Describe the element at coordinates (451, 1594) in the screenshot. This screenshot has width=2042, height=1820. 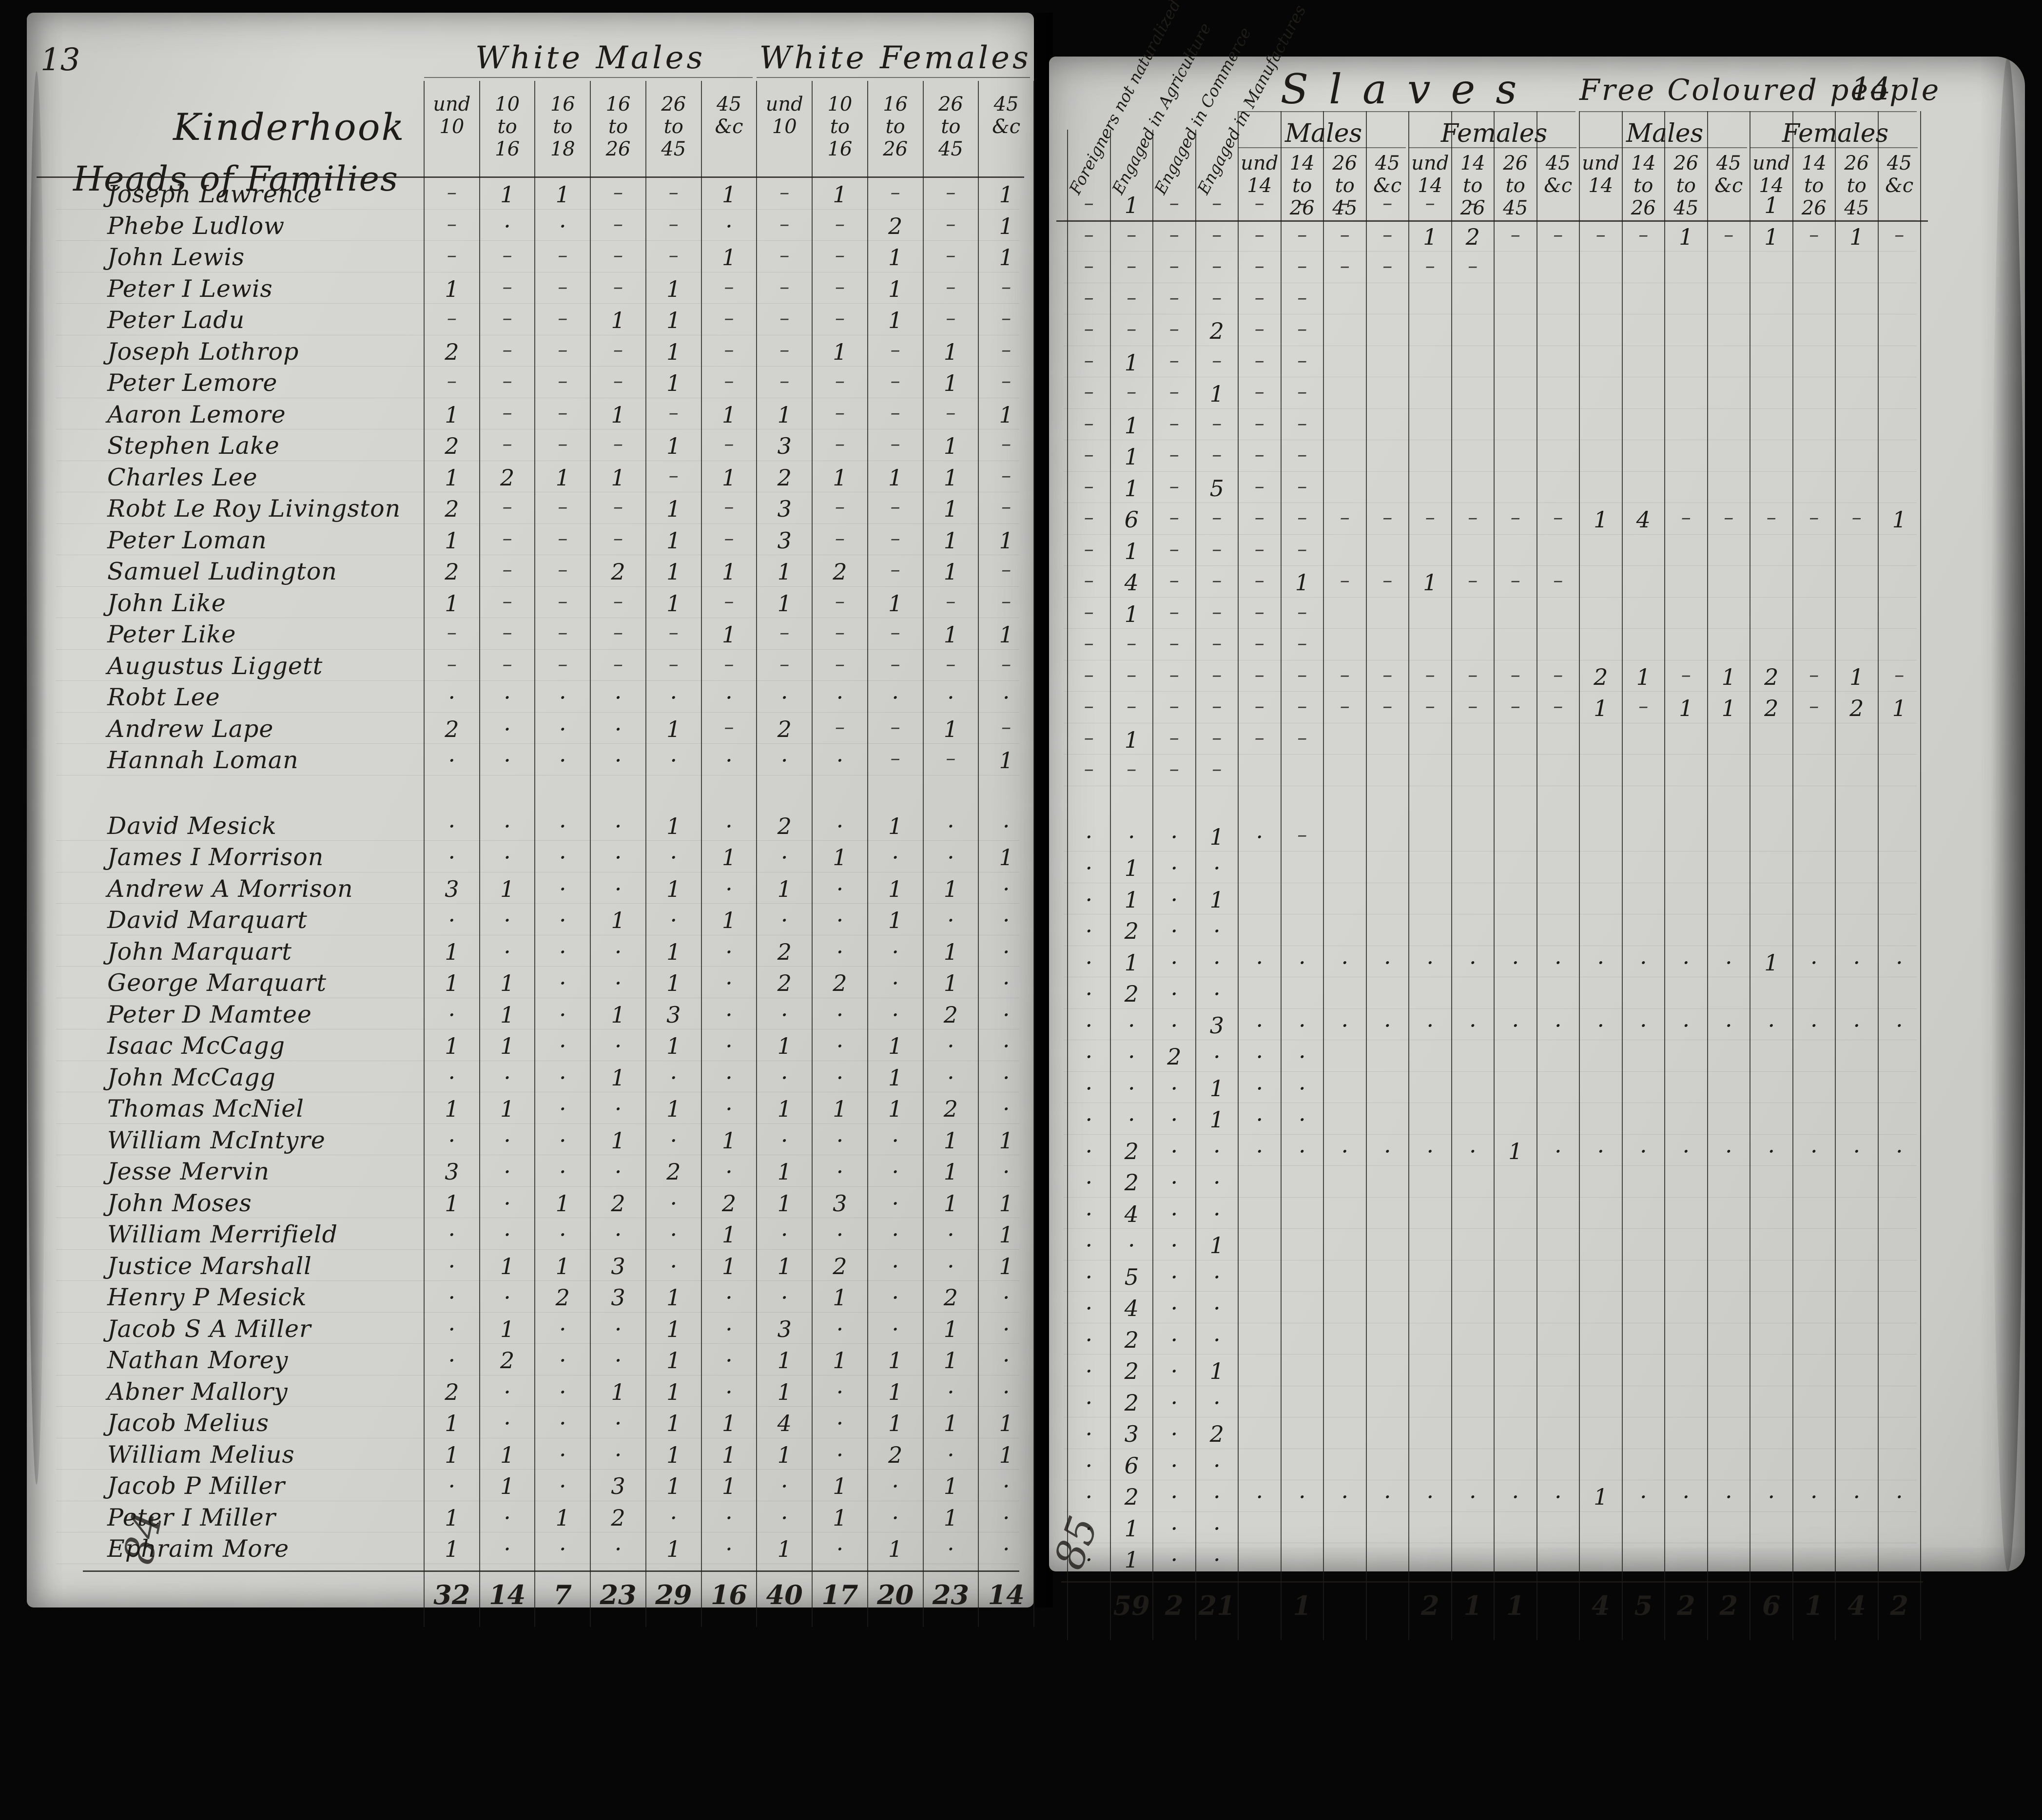
I see `column-total: 32` at that location.